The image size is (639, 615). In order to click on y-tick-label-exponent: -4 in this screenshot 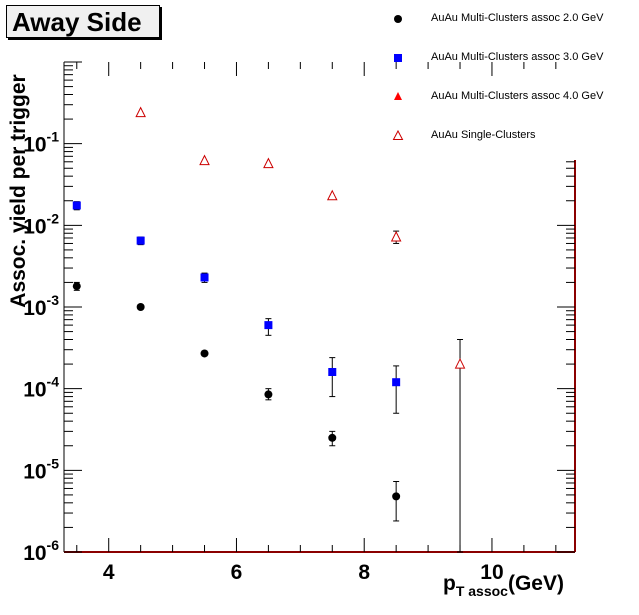, I will do `click(53, 382)`.